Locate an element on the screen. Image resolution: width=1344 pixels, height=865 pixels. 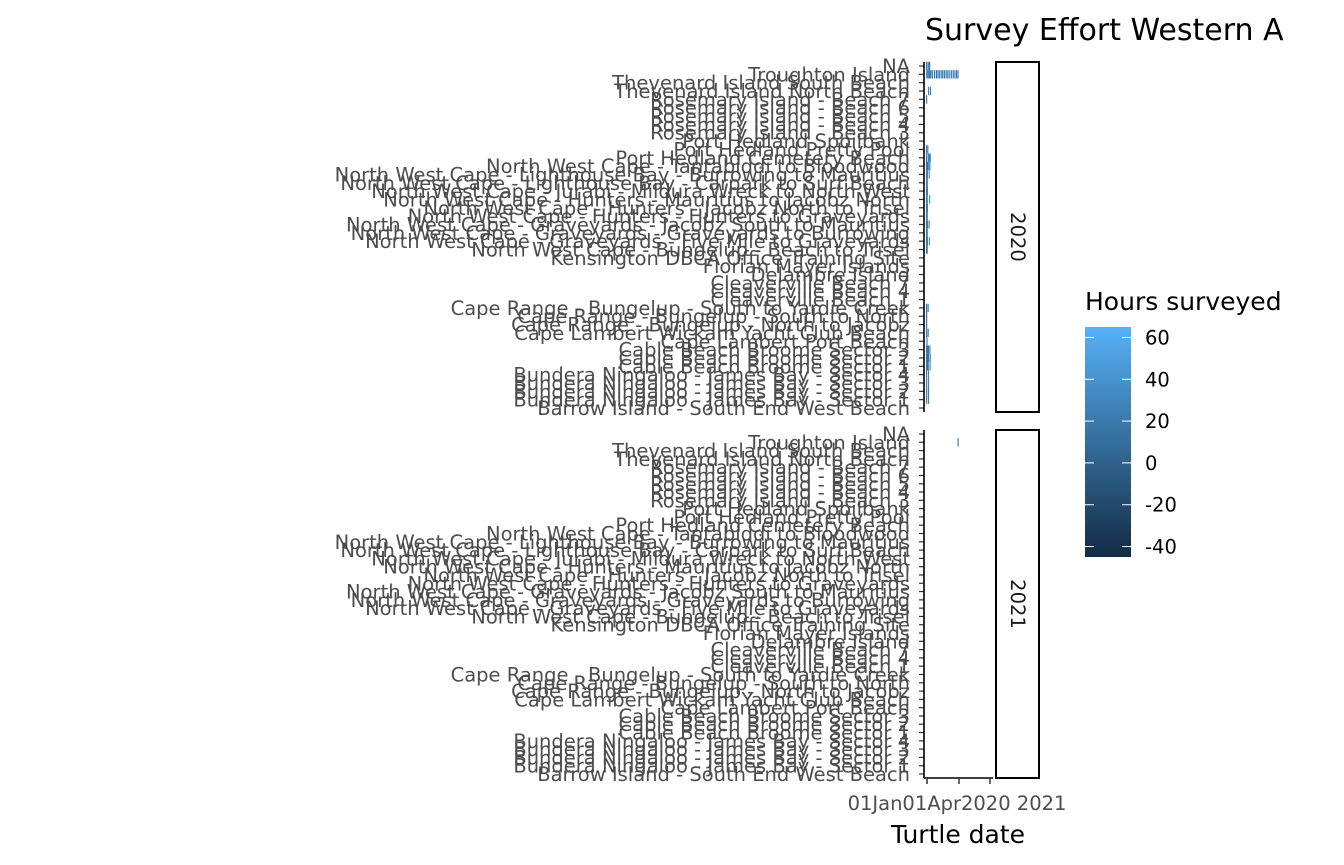
y-tick-label: Cable Beach Broome Sector 3 is located at coordinates (764, 350).